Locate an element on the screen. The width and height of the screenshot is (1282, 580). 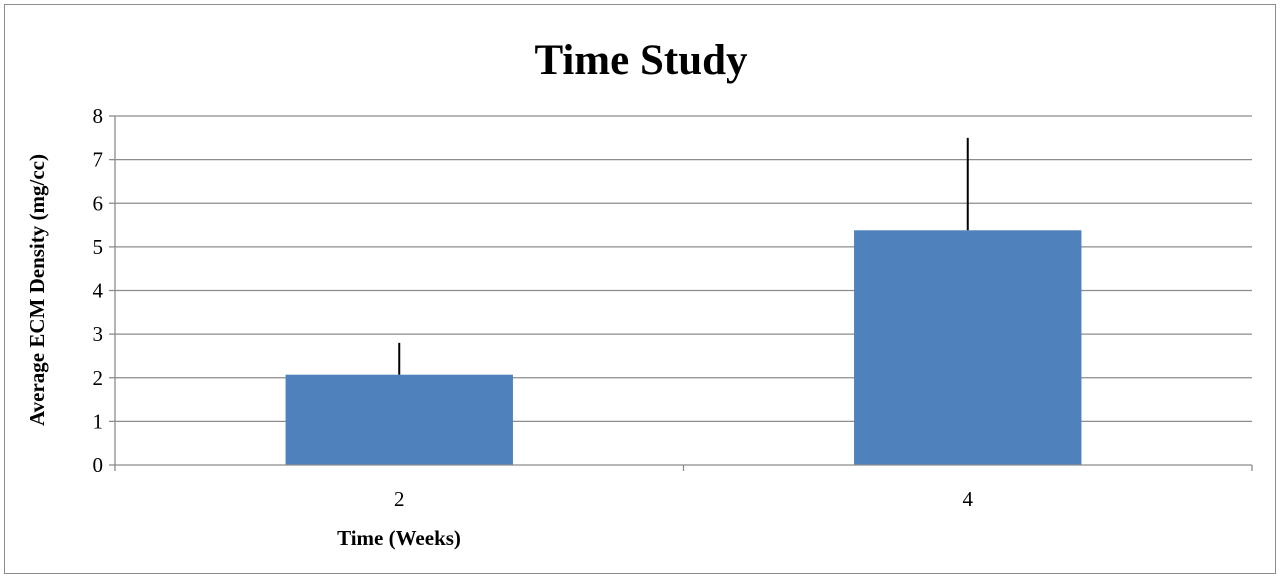
y-tick-label: 1 is located at coordinates (98, 421).